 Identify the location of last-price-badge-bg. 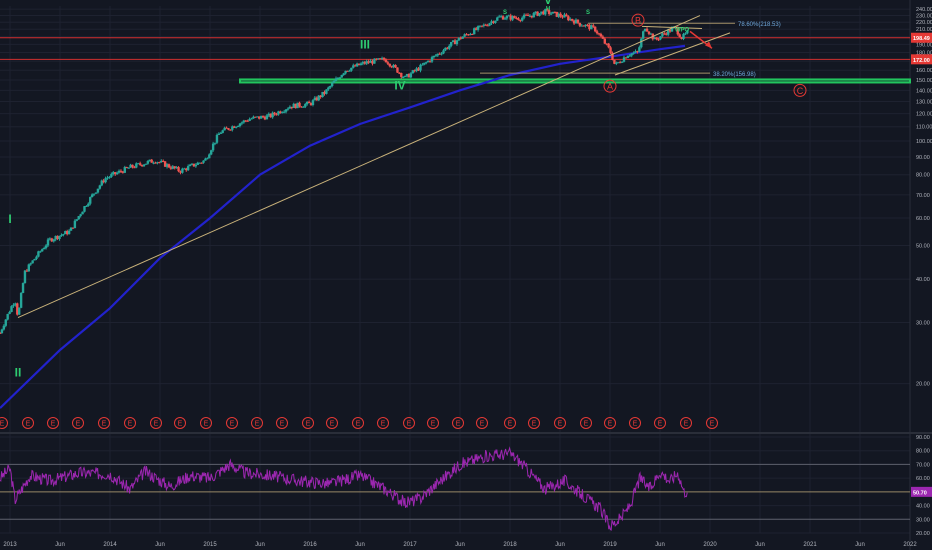
(921, 37).